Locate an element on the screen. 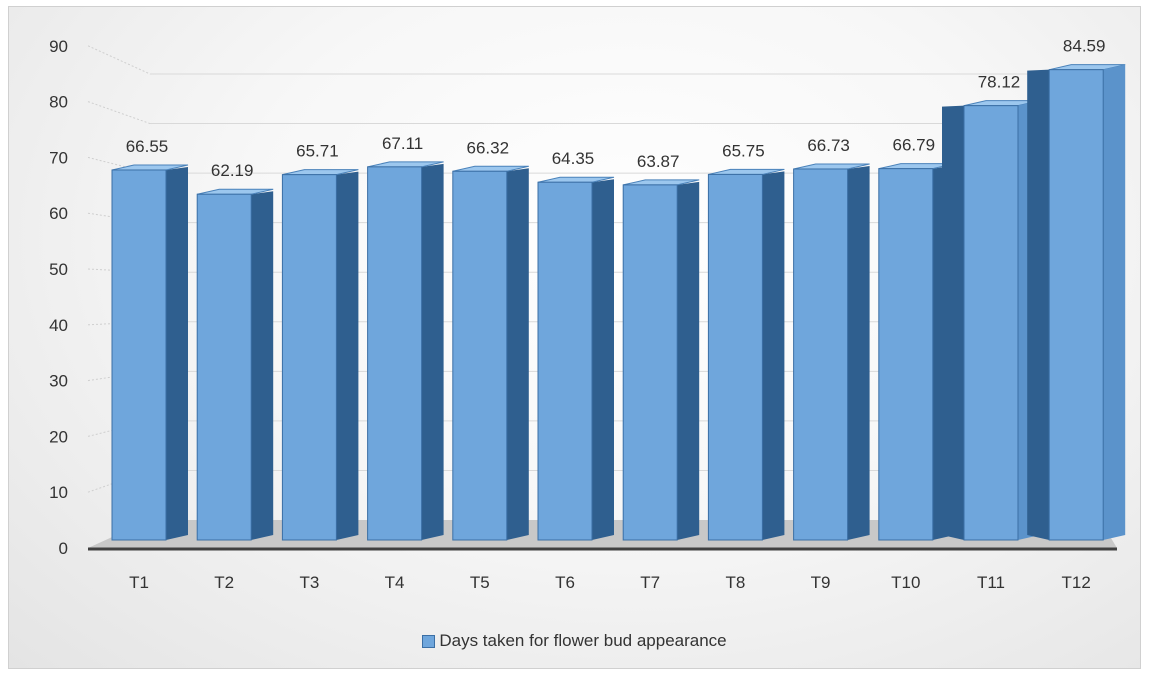 The image size is (1149, 675). data-label: 66.32 is located at coordinates (488, 147).